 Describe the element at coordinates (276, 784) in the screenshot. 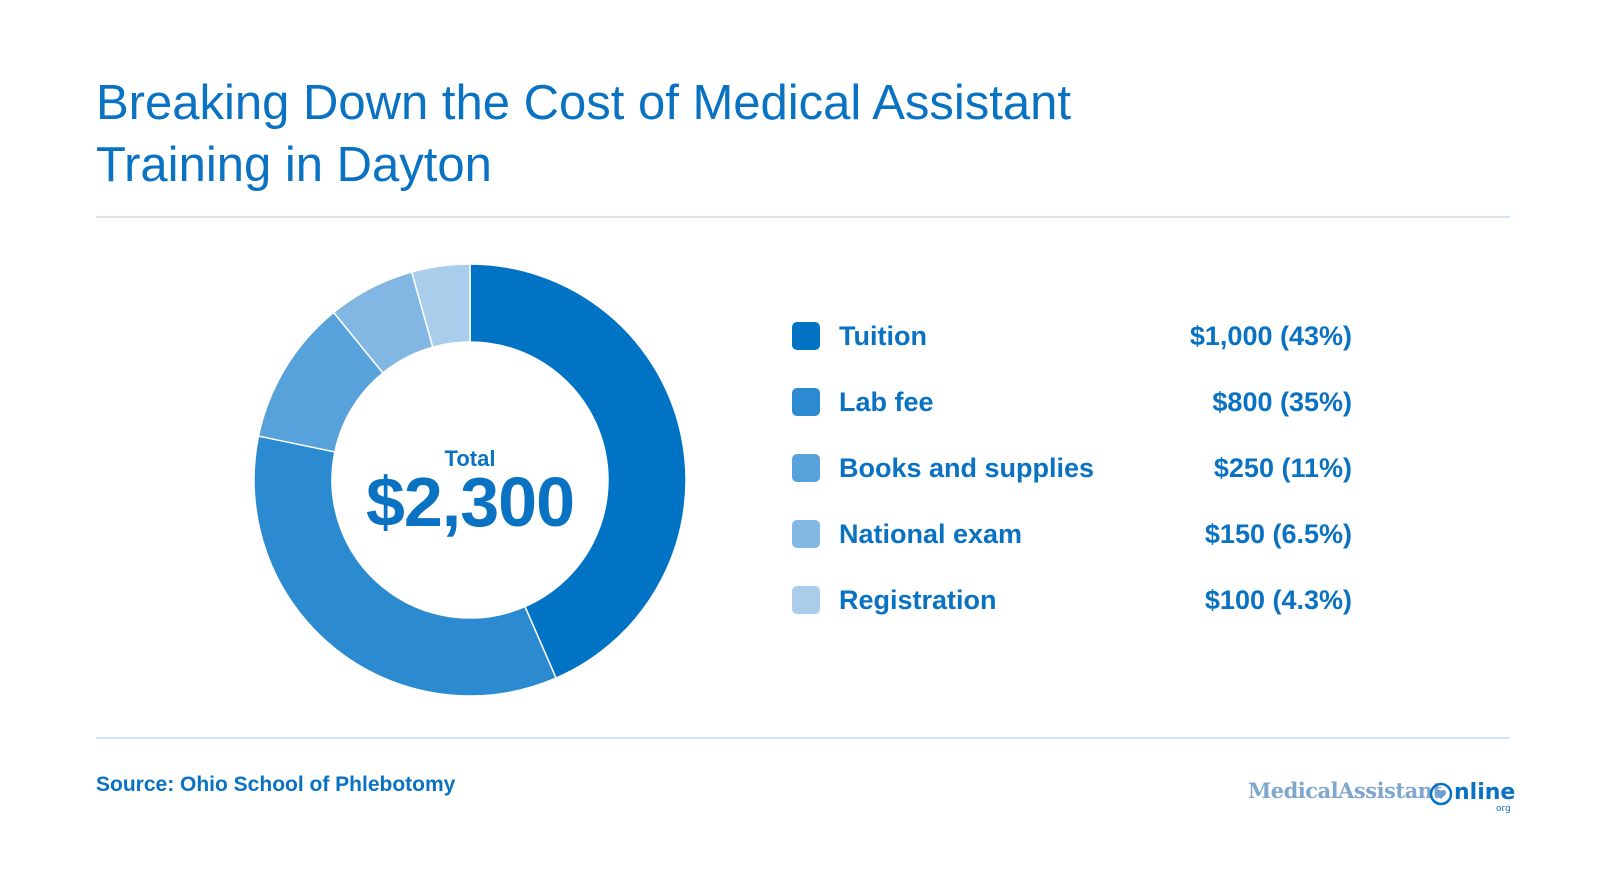

I see `source-note: Source: Ohio School of Phlebotomy` at that location.